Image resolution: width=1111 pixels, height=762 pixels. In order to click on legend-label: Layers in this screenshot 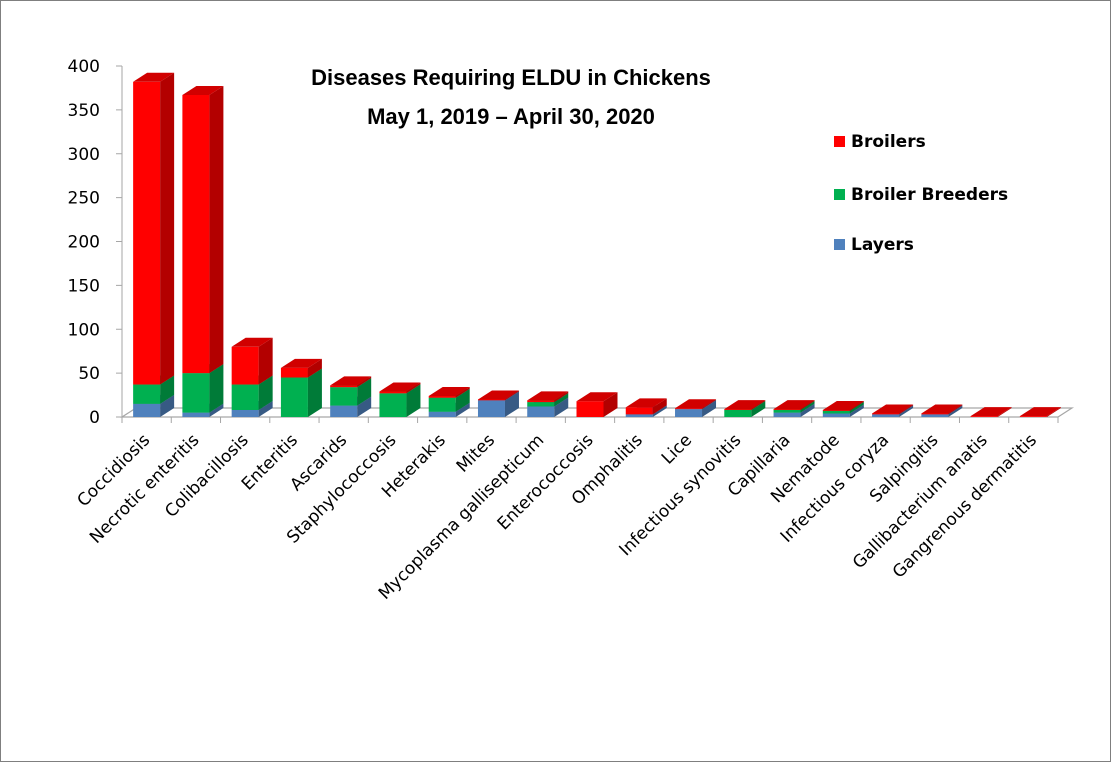, I will do `click(882, 245)`.